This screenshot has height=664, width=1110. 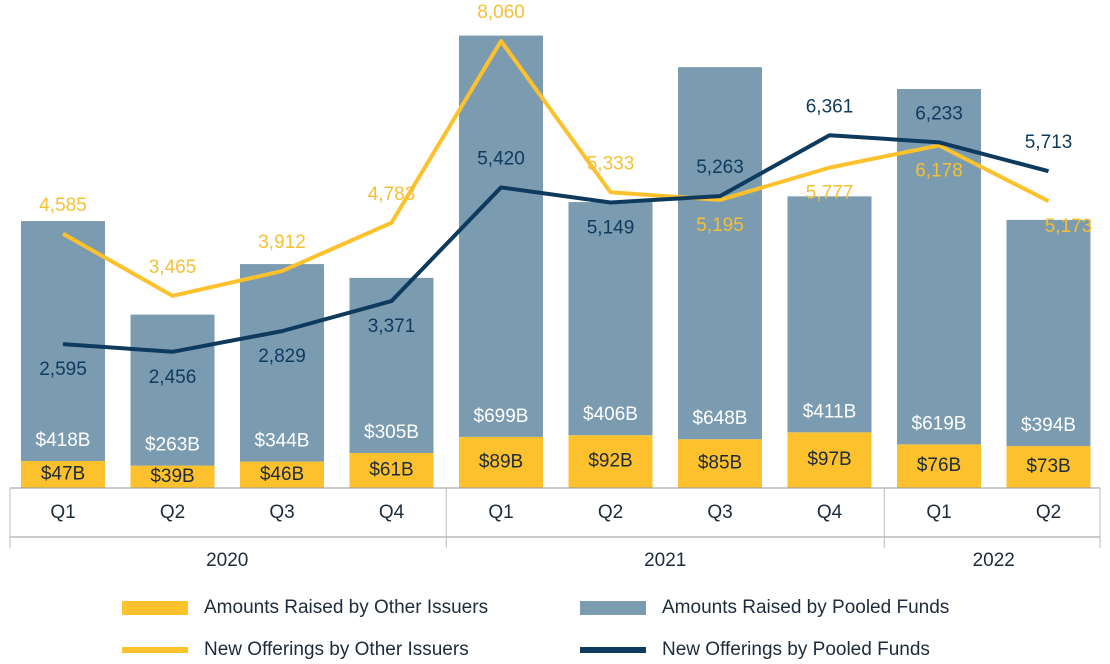 I want to click on line-value-label: 5,333, so click(x=611, y=163).